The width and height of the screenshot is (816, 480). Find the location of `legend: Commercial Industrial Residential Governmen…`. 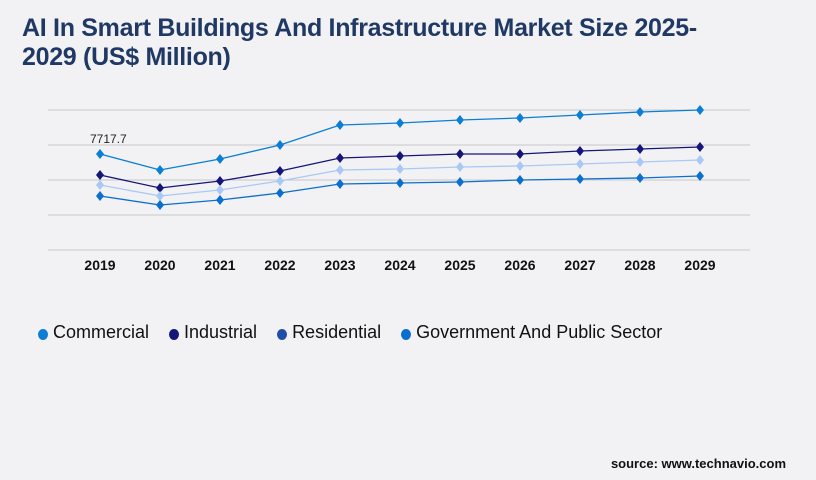

legend: Commercial Industrial Residential Governmen… is located at coordinates (350, 332).